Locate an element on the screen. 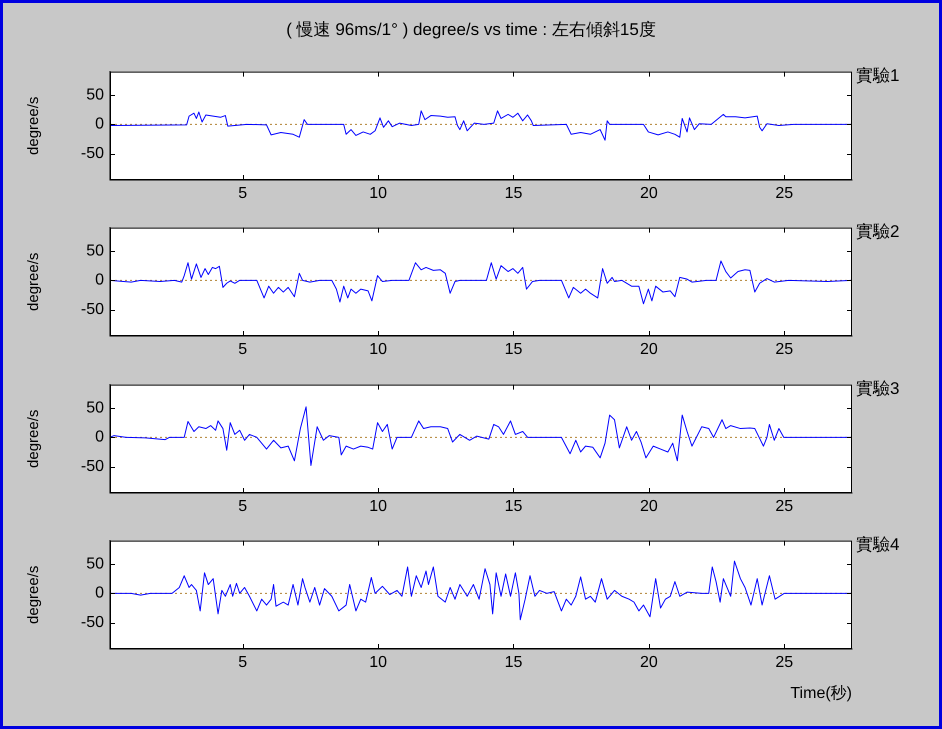  text: 實驗3 is located at coordinates (878, 389).